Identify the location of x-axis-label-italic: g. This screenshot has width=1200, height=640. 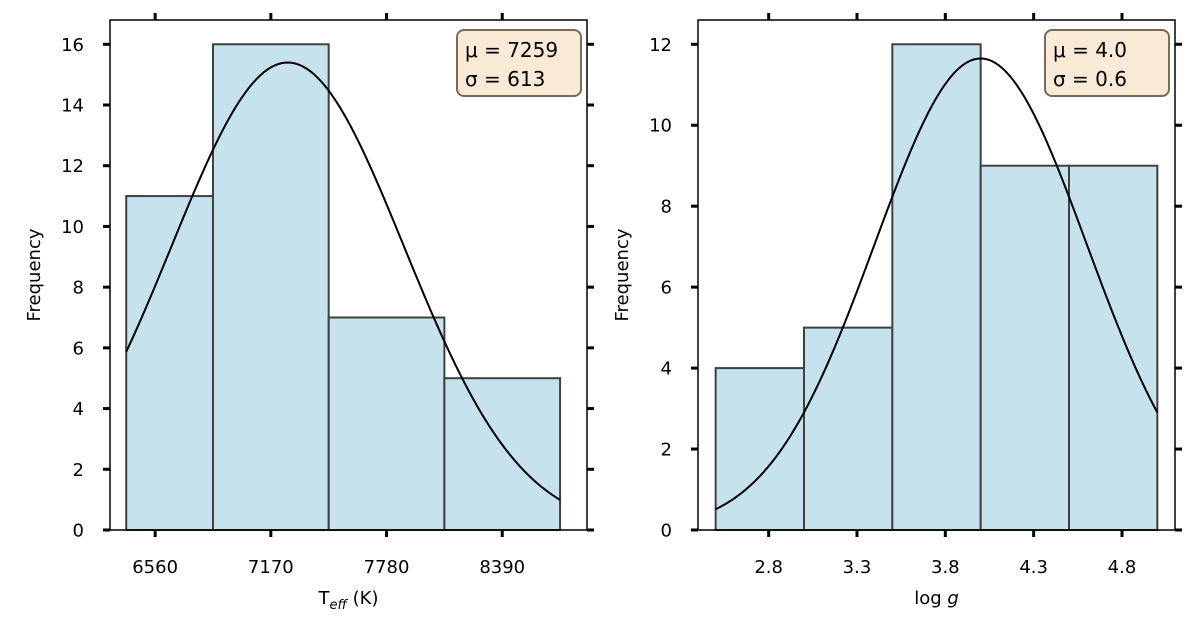
(952, 598).